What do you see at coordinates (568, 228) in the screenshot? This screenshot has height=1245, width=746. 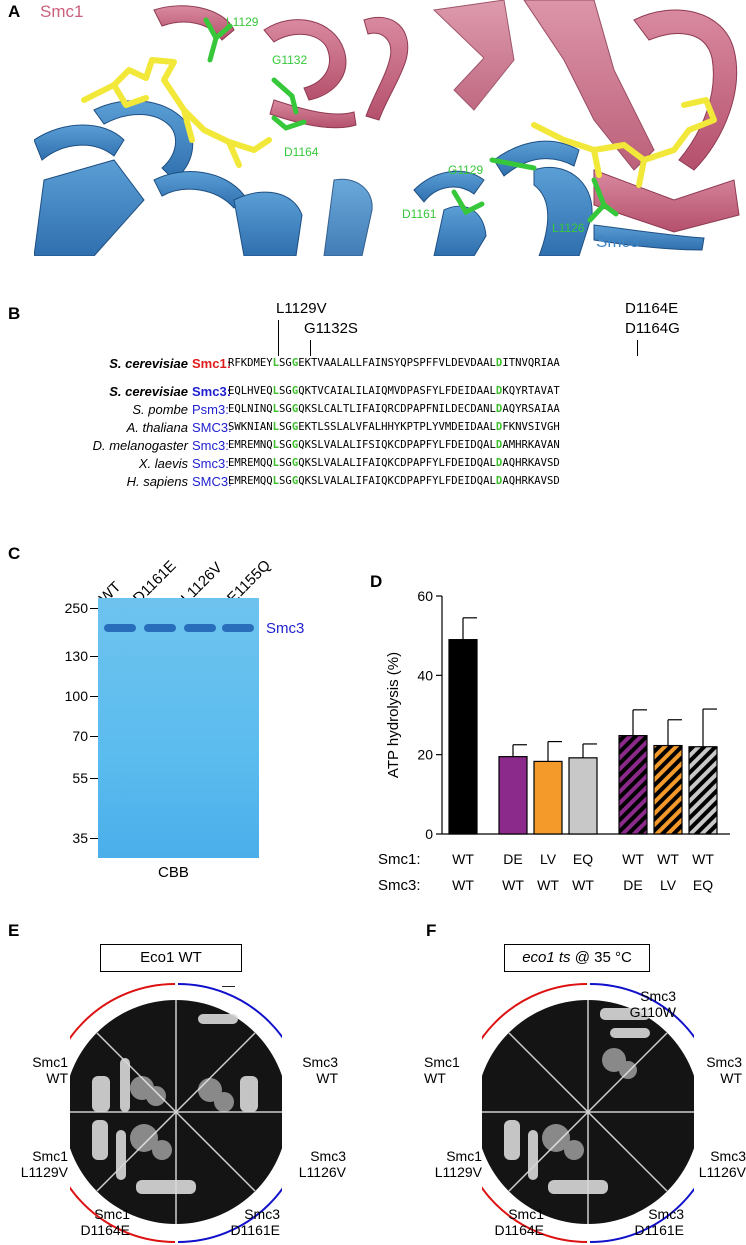 I see `residue-label-l1126: L1126` at bounding box center [568, 228].